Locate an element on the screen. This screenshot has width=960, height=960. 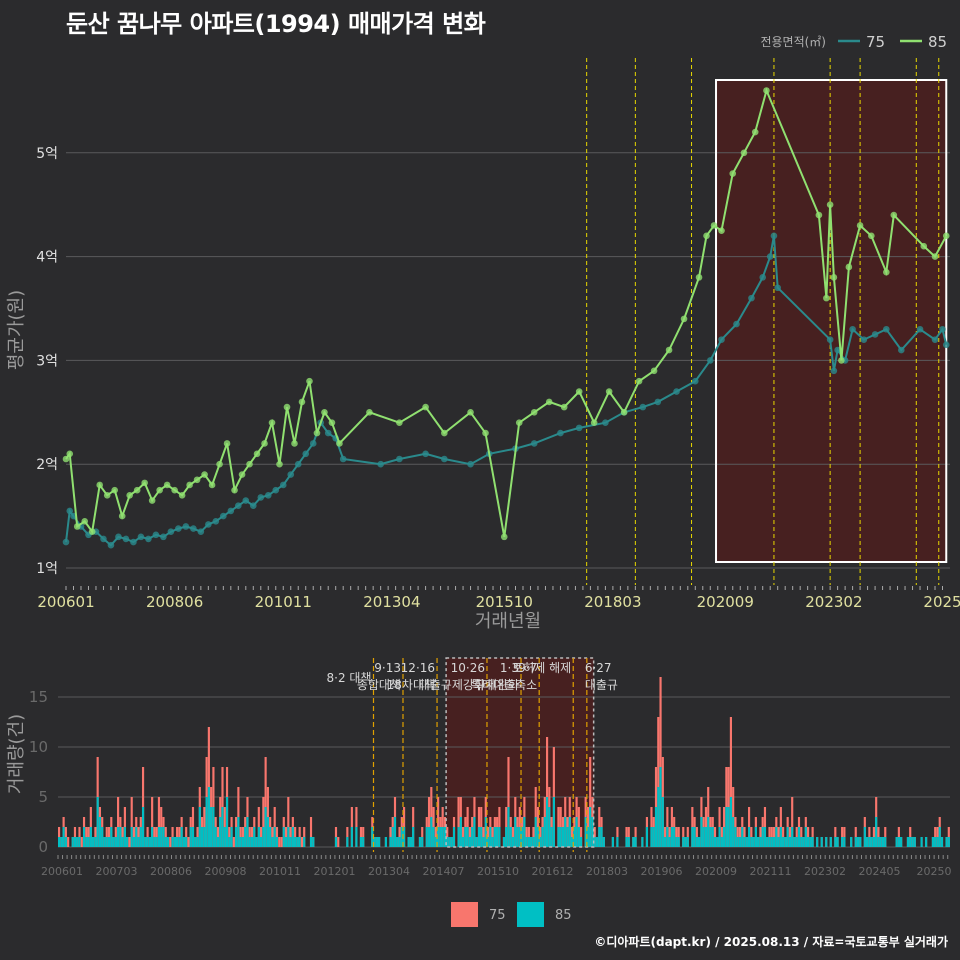
policy-annotation: 9·7 is located at coordinates (527, 668).